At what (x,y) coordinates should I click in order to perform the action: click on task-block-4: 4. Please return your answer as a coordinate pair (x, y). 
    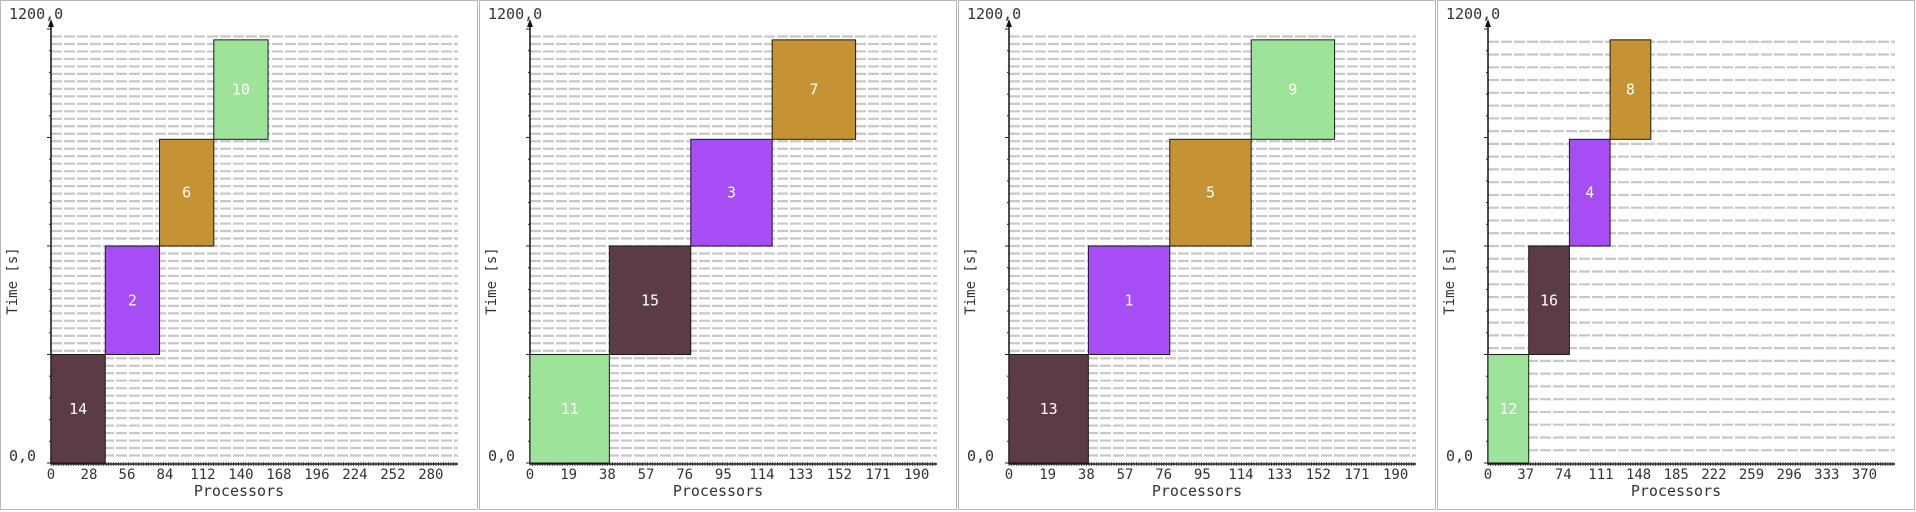
    Looking at the image, I should click on (1589, 192).